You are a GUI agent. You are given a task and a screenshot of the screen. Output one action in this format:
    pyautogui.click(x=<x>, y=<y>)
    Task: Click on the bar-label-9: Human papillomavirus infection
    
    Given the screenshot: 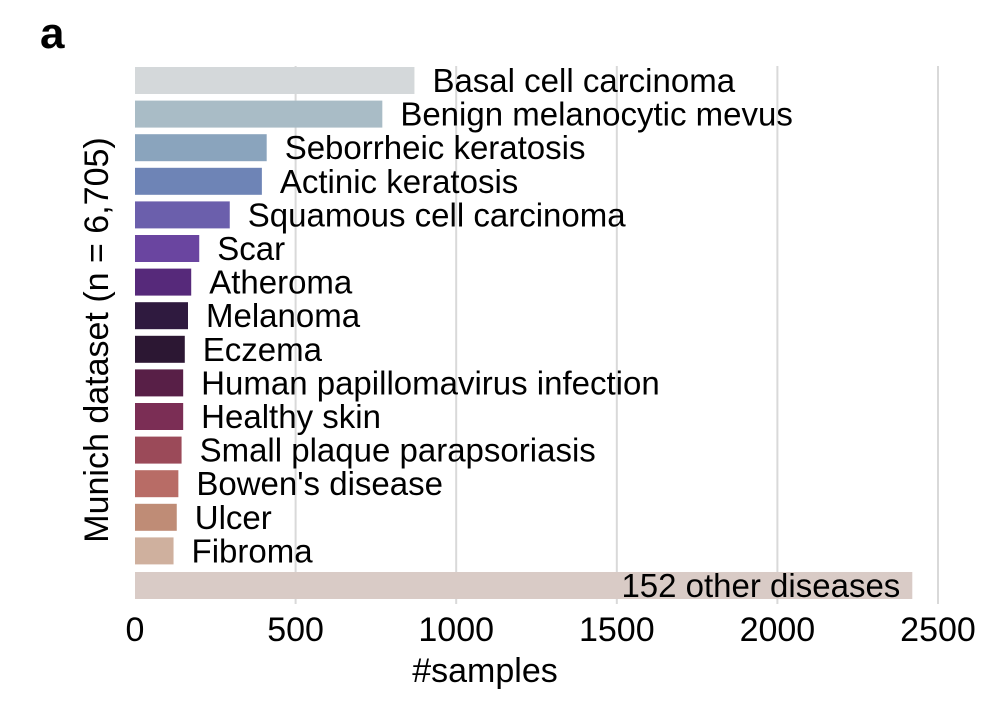 What is the action you would take?
    pyautogui.click(x=430, y=382)
    